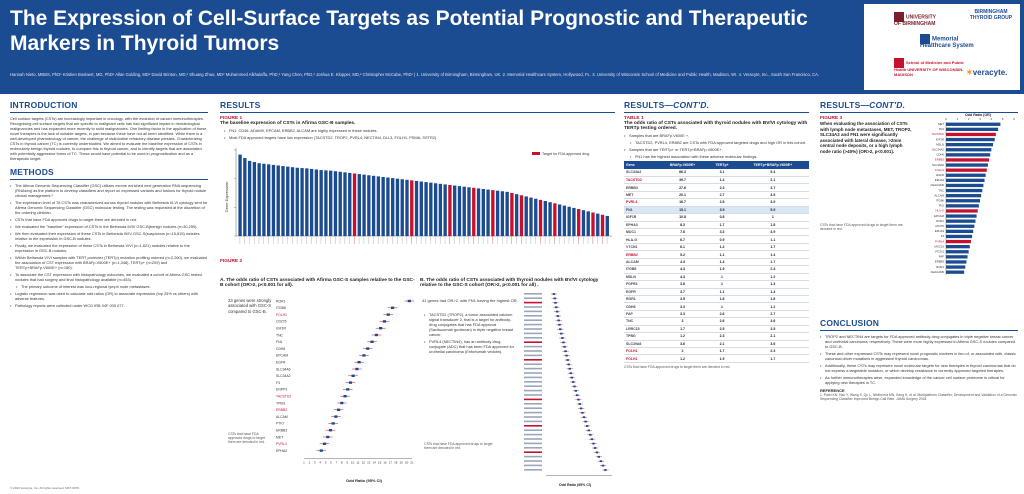 This screenshot has height=494, width=1024. What do you see at coordinates (337, 462) in the screenshot?
I see `figure-2a-xtick-label: 7` at bounding box center [337, 462].